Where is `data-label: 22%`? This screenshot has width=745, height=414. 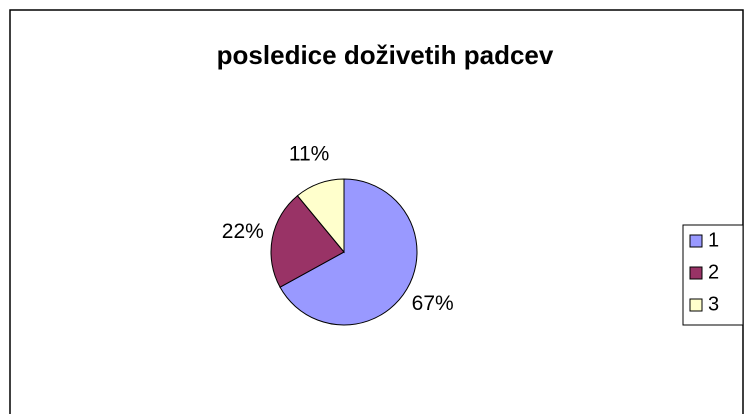 data-label: 22% is located at coordinates (243, 231).